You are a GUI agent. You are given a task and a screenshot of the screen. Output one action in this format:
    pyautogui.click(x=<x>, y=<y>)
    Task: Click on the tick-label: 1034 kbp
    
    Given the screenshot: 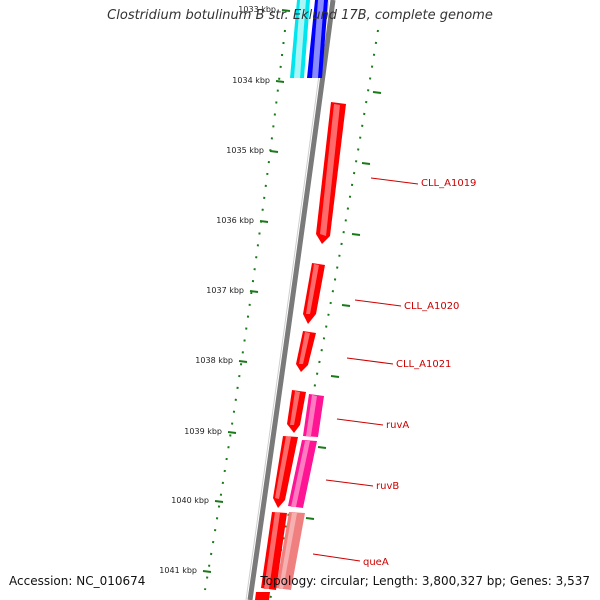 What is the action you would take?
    pyautogui.click(x=251, y=80)
    